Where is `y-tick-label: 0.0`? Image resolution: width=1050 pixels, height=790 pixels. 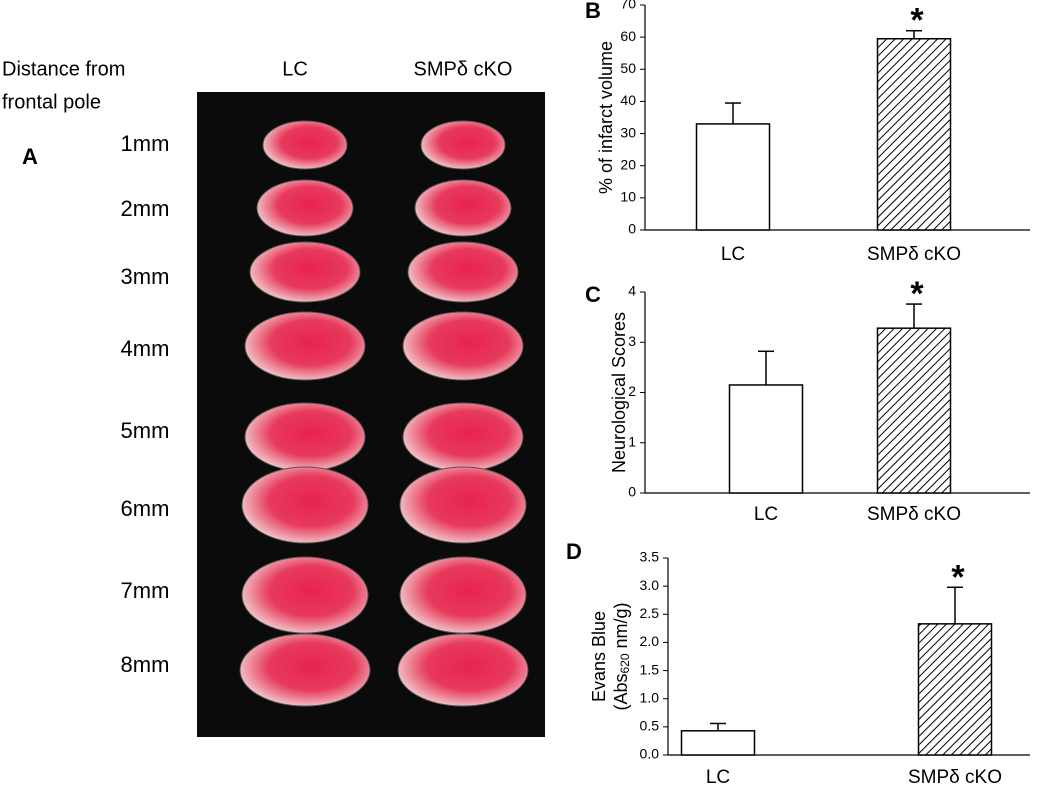 y-tick-label: 0.0 is located at coordinates (650, 754).